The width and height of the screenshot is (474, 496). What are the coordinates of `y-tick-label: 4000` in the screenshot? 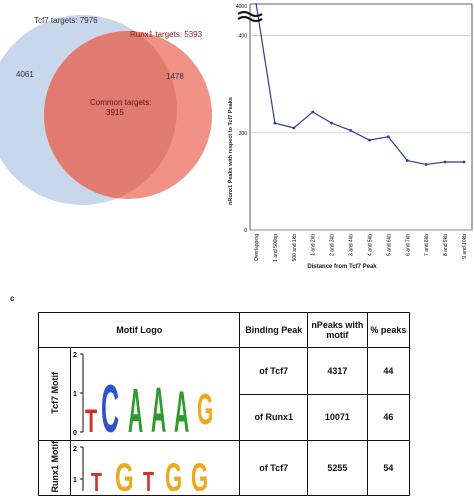 It's located at (241, 7).